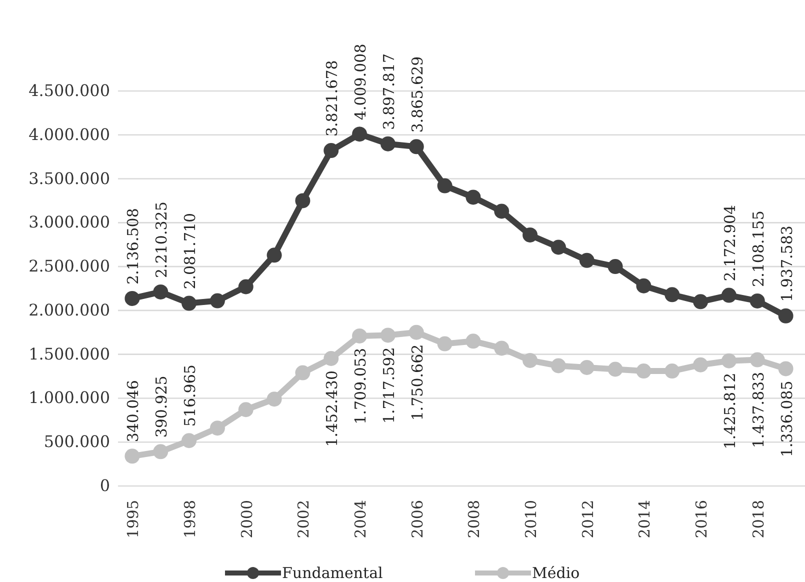 This screenshot has width=805, height=582. I want to click on y-tick-label: 2.000.000, so click(69, 310).